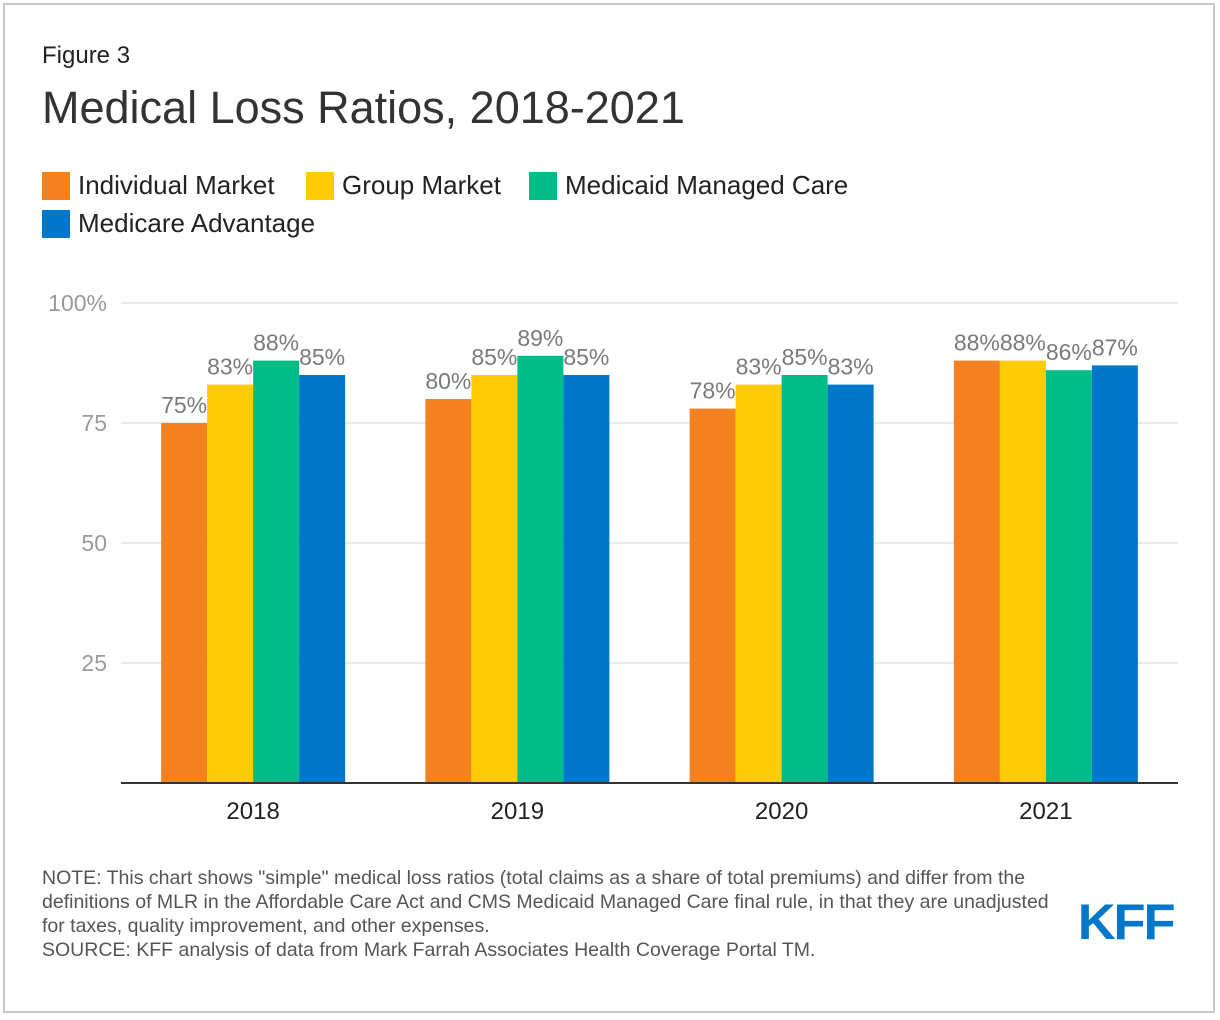 This screenshot has height=1020, width=1220. Describe the element at coordinates (86, 55) in the screenshot. I see `figure-label: Figure 3` at that location.